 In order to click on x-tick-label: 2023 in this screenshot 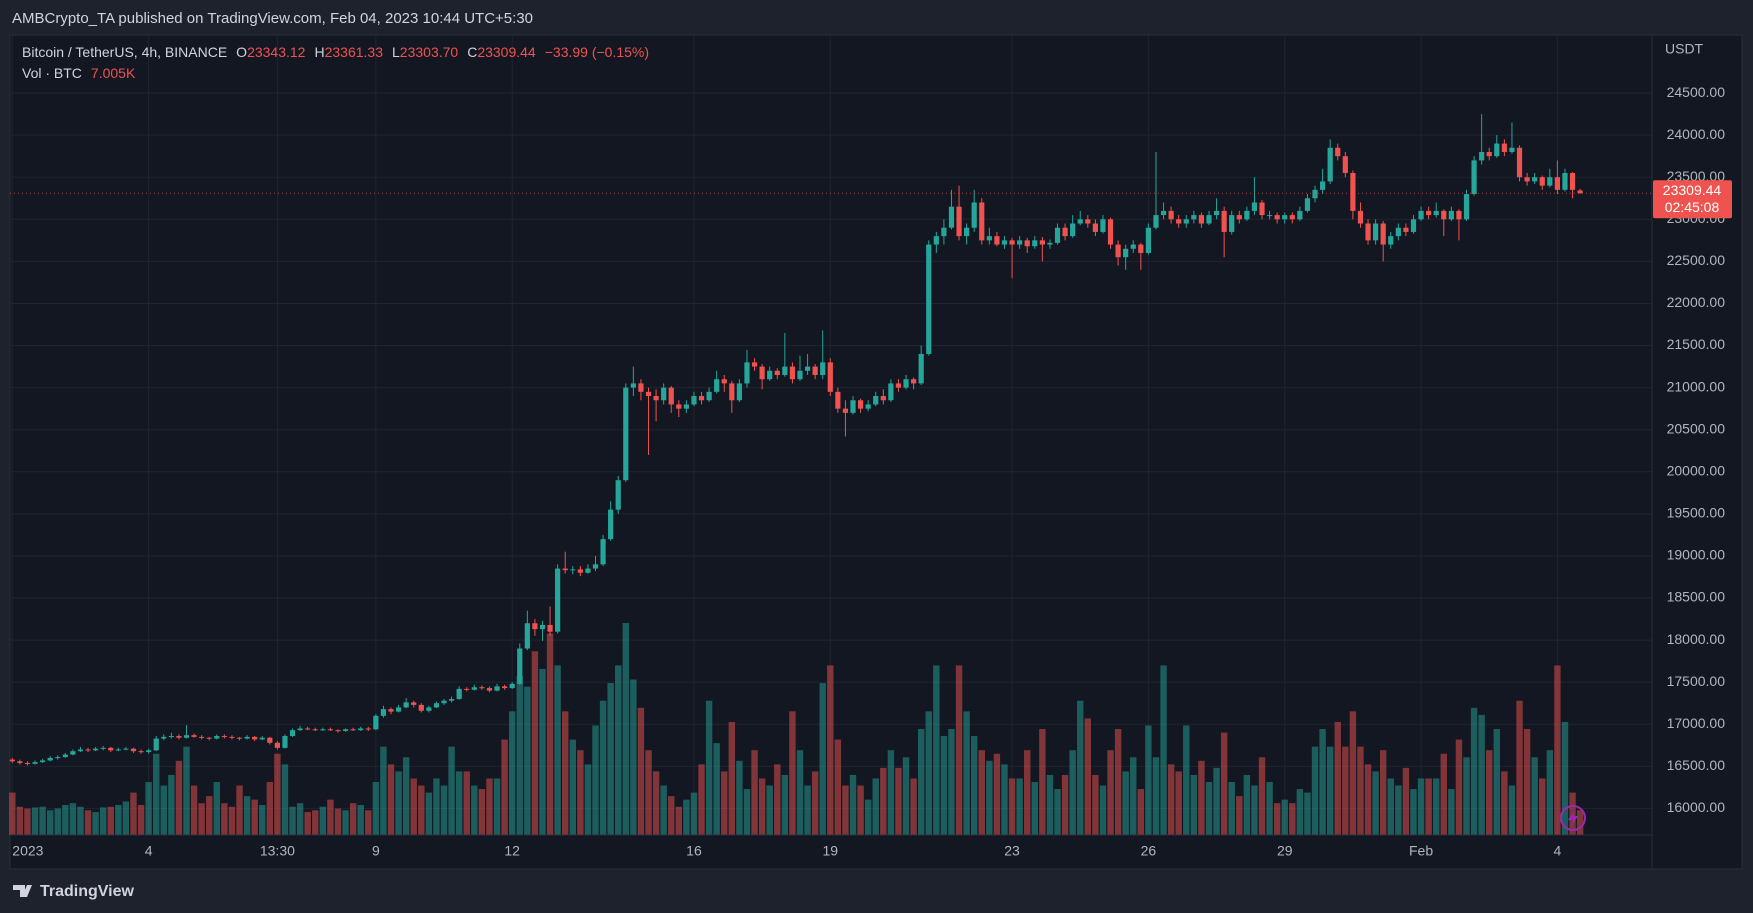, I will do `click(27, 851)`.